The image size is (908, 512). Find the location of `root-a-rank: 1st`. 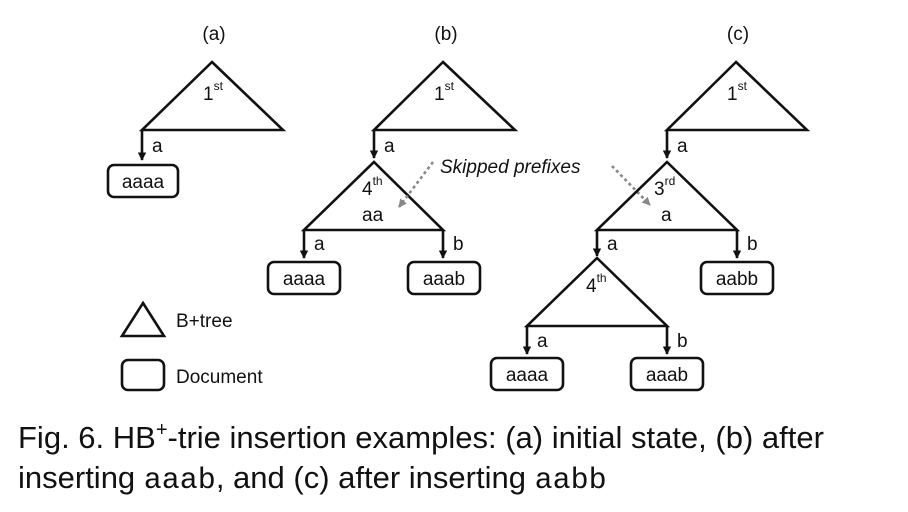

root-a-rank: 1st is located at coordinates (213, 92).